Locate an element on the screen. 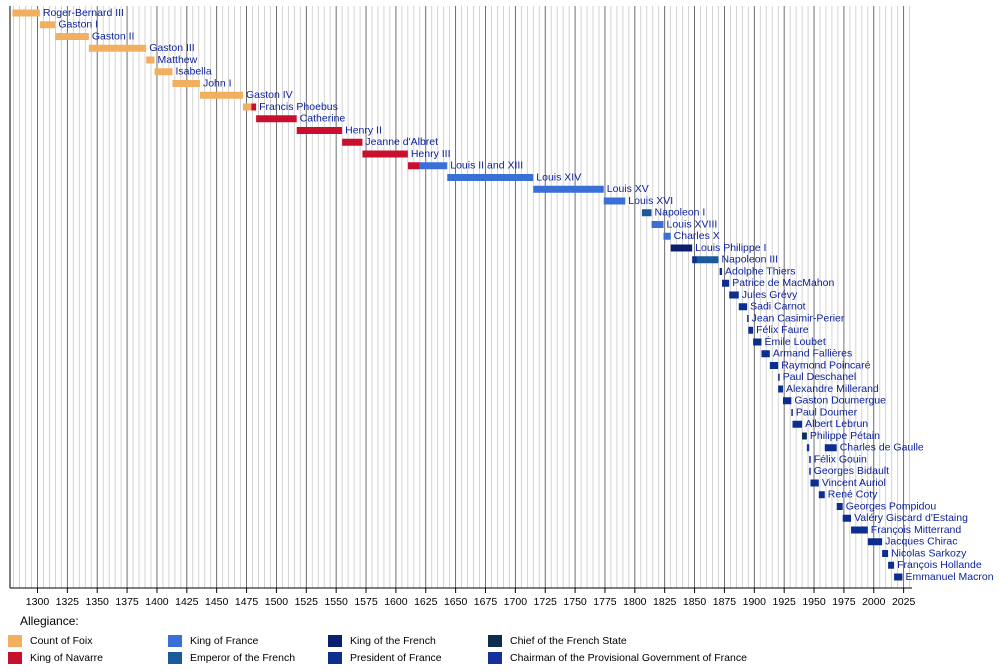 The height and width of the screenshot is (671, 1000). bar-label: François Hollande is located at coordinates (939, 565).